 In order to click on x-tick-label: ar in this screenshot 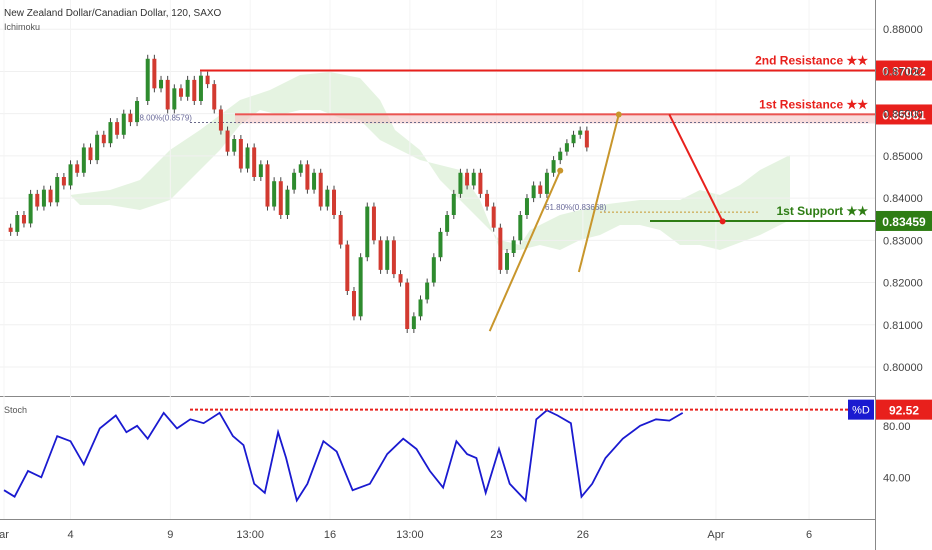, I will do `click(4, 535)`.